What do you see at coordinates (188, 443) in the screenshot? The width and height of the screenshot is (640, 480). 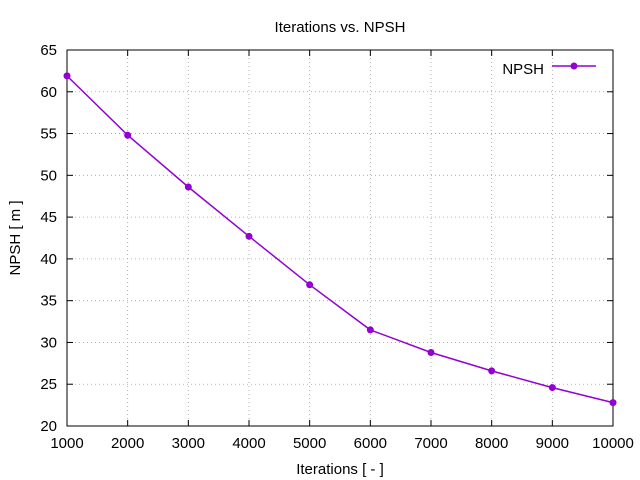 I see `x-tick-label: 3000` at bounding box center [188, 443].